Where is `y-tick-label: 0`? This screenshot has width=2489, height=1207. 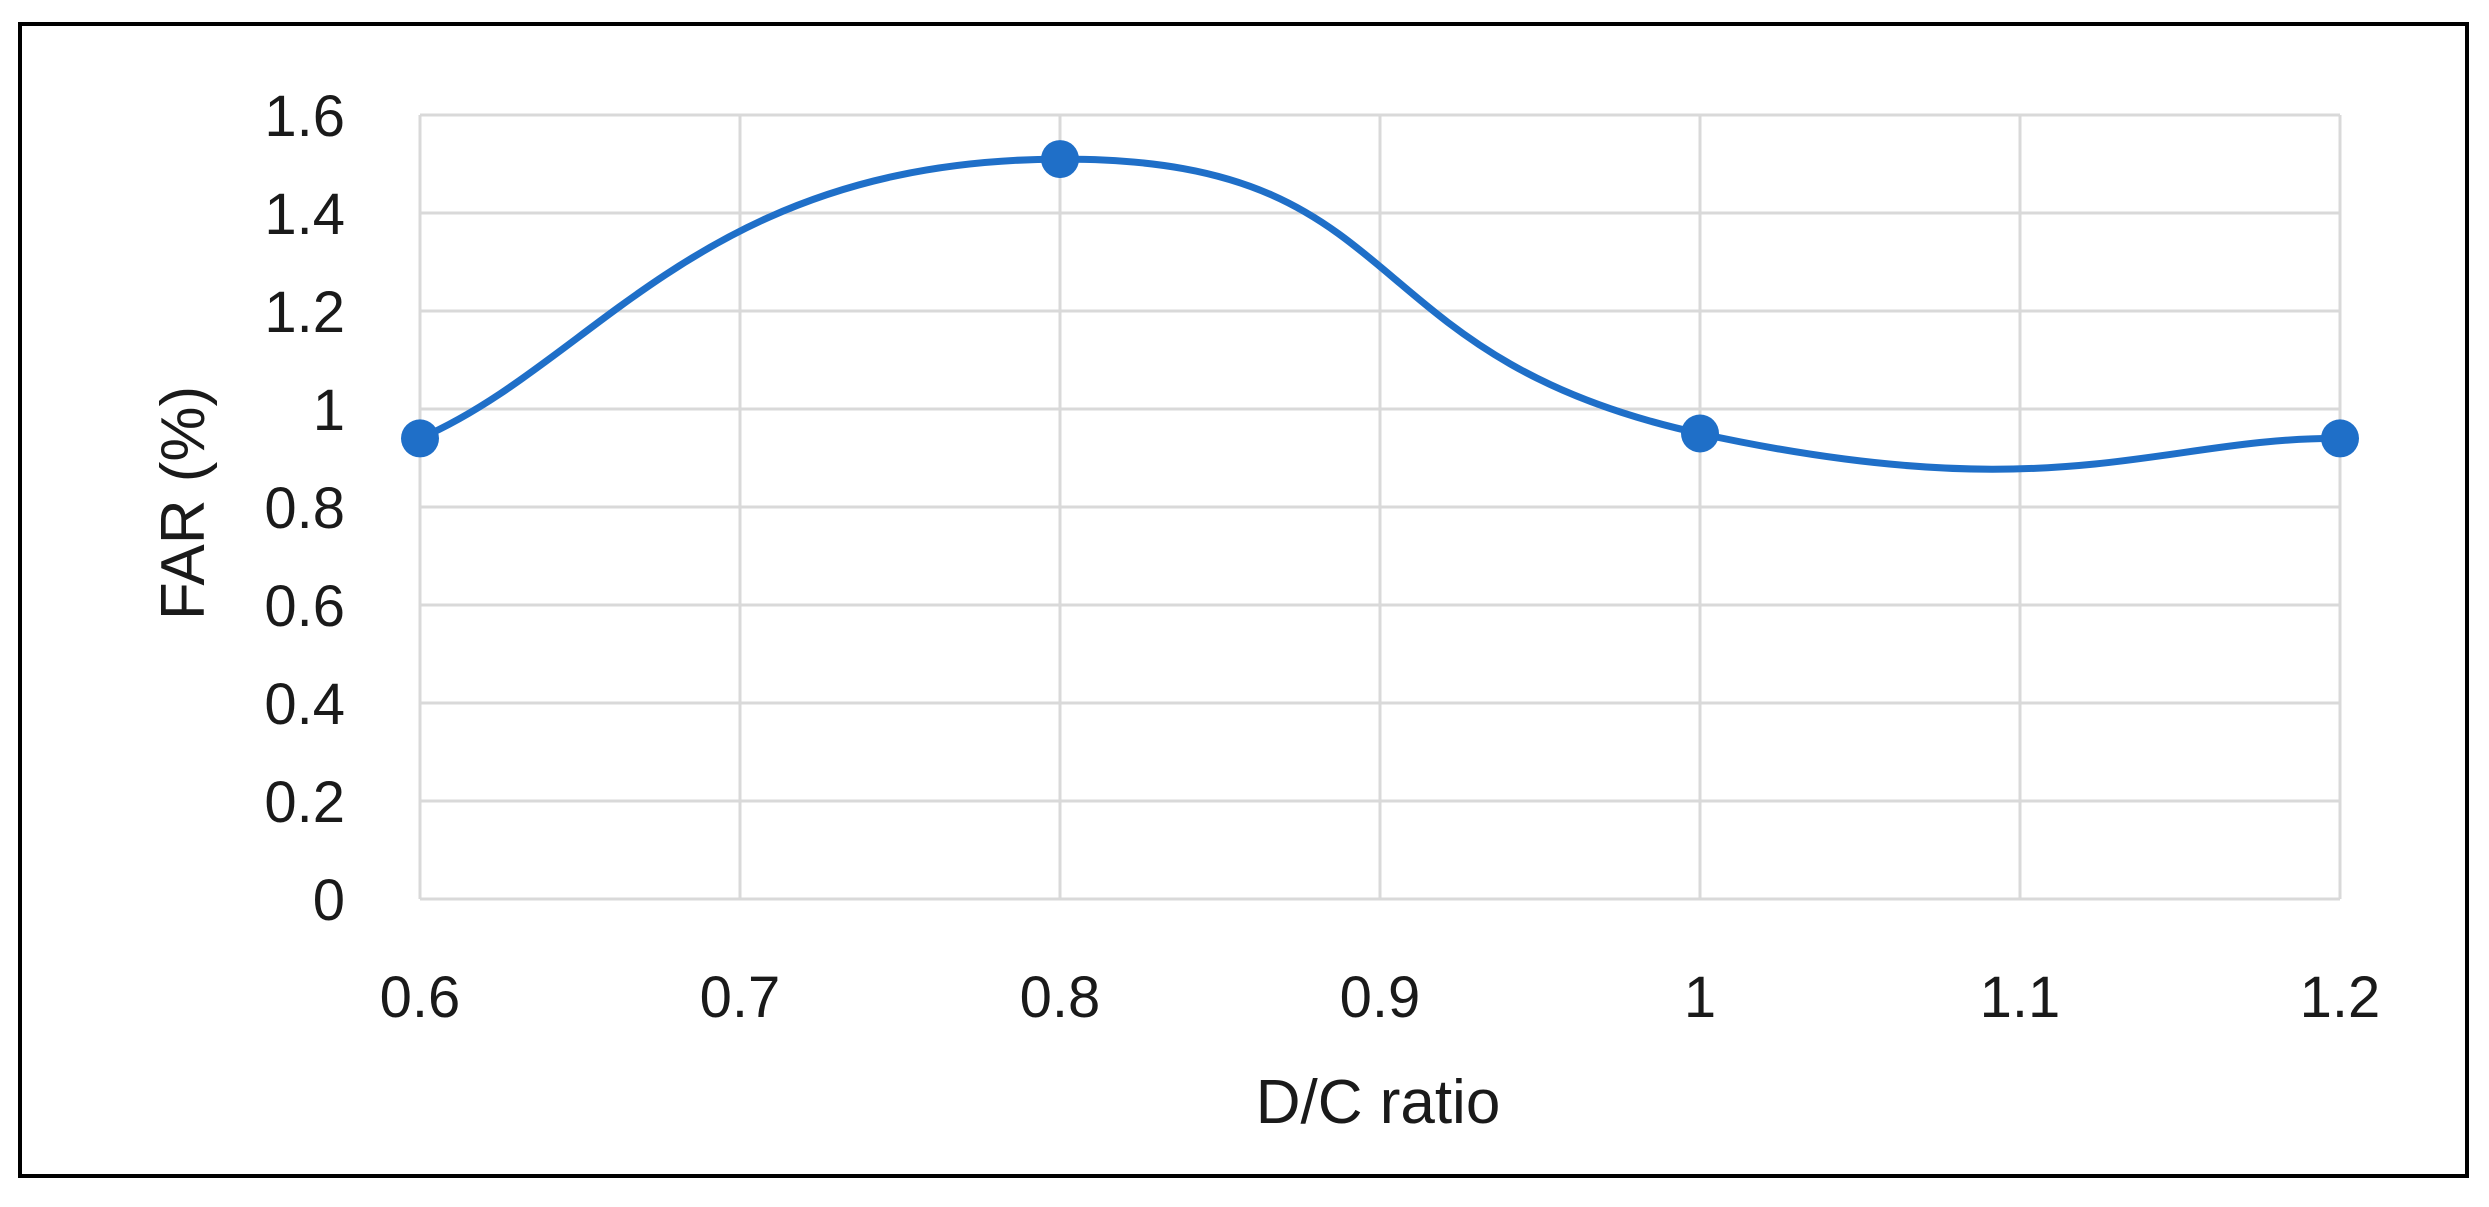 y-tick-label: 0 is located at coordinates (329, 900).